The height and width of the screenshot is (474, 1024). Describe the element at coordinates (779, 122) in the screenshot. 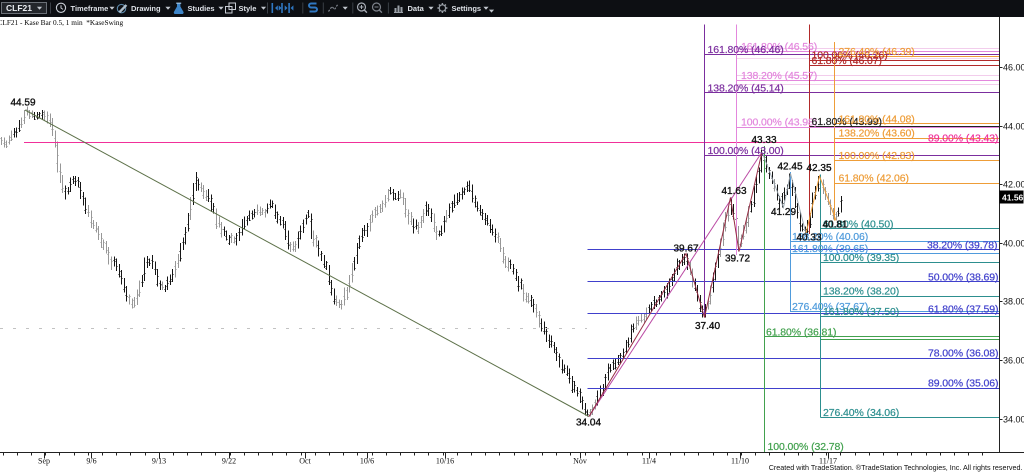

I see `svg-text: 100.00% (43.98)` at that location.